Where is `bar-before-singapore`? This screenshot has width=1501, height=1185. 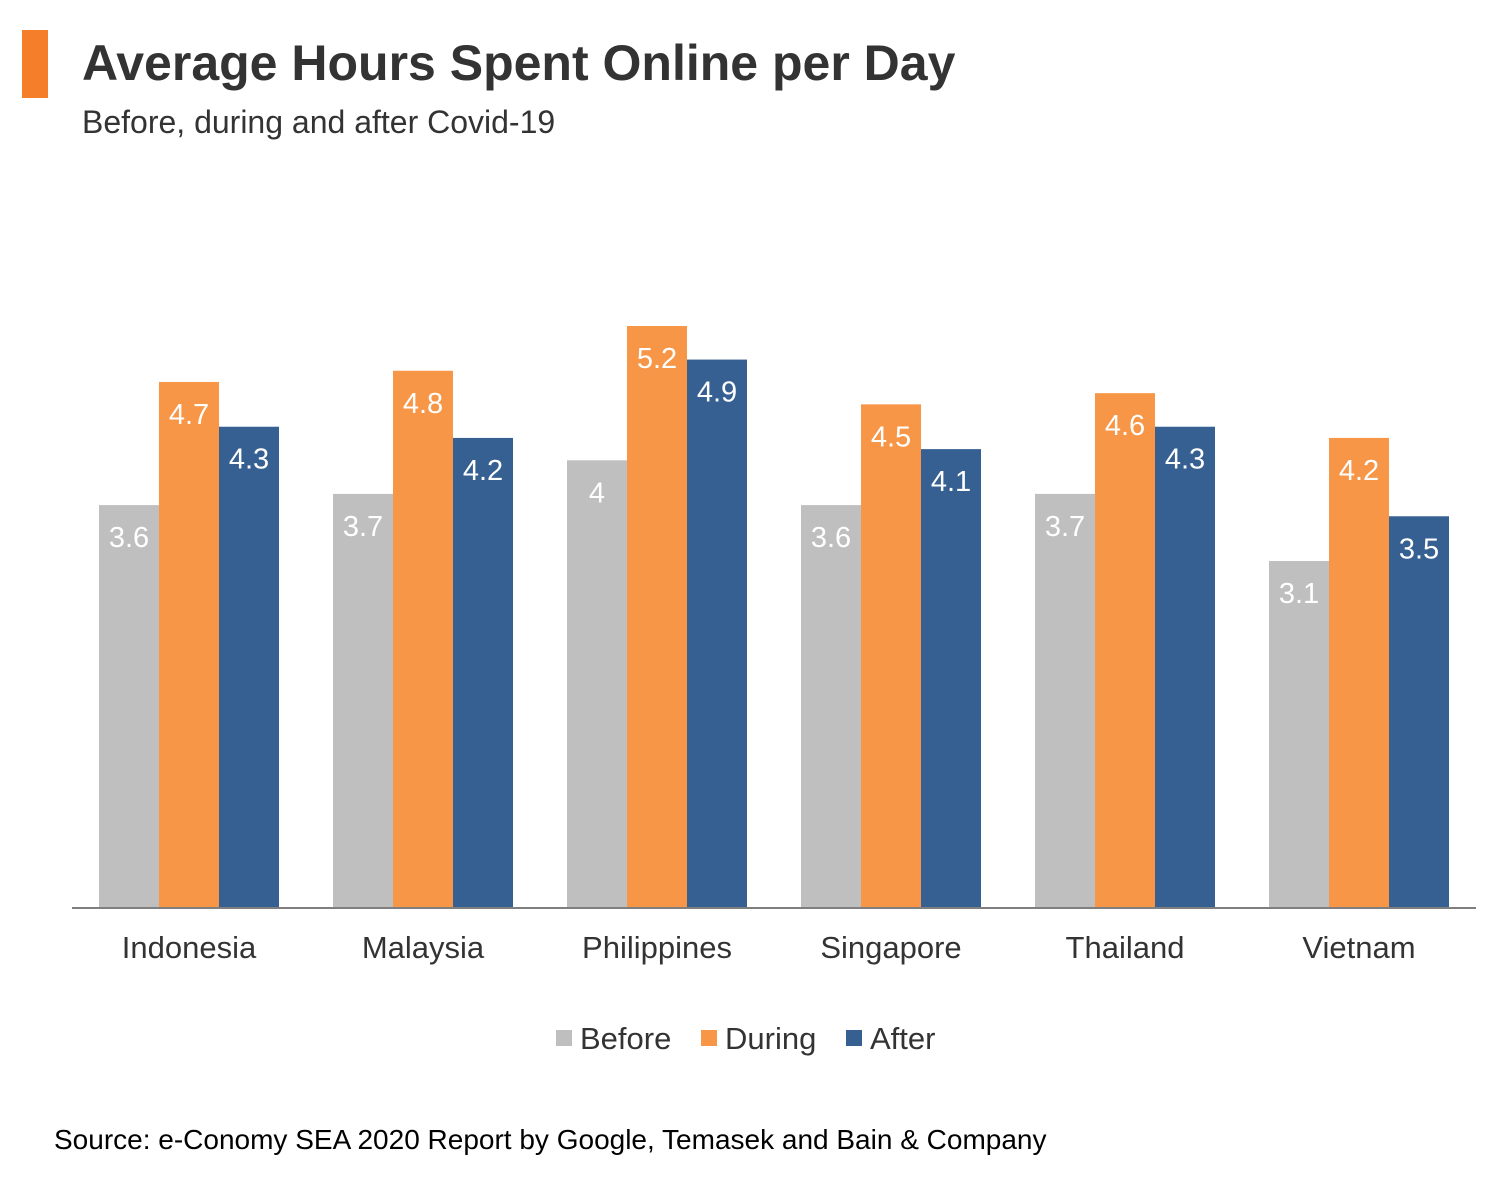
bar-before-singapore is located at coordinates (831, 706).